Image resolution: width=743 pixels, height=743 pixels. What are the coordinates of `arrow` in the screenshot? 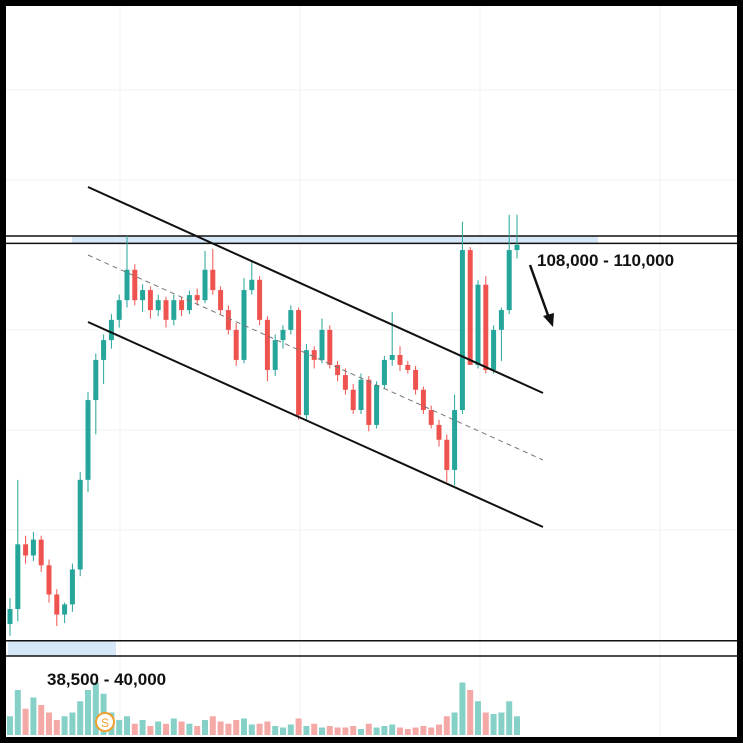 It's located at (539, 291).